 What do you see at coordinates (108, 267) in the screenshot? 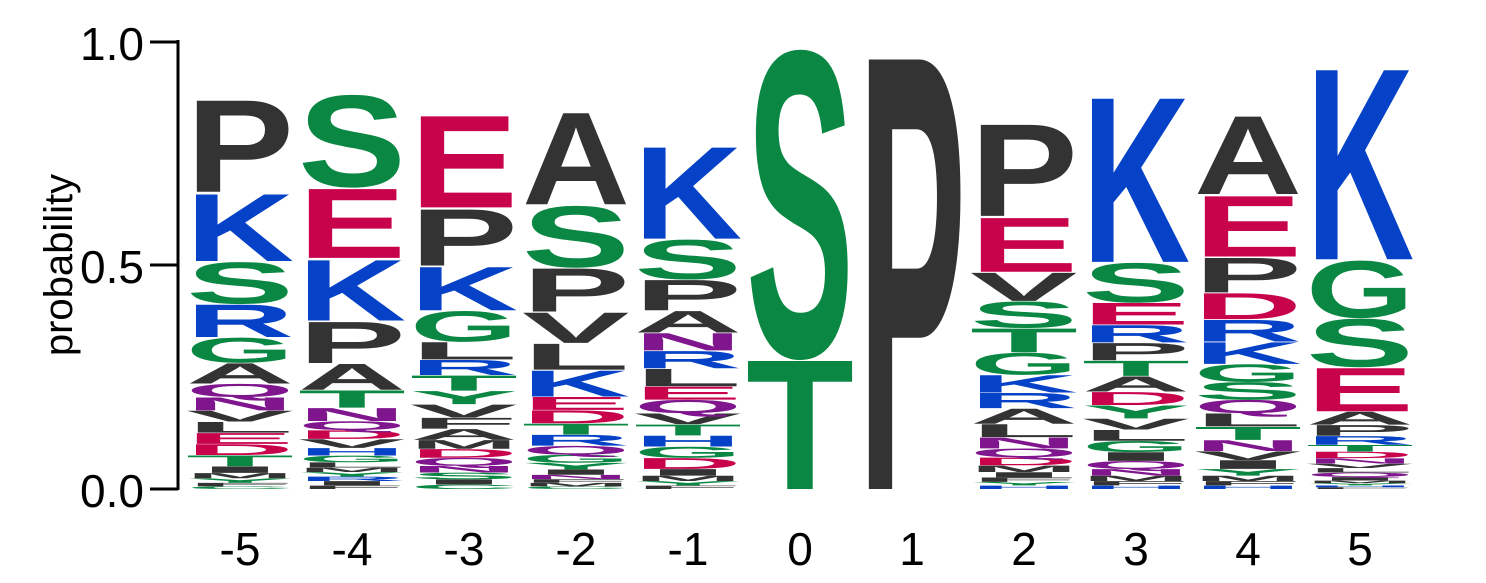
I see `y-axis: 0.0 0.5 1.0 probability` at bounding box center [108, 267].